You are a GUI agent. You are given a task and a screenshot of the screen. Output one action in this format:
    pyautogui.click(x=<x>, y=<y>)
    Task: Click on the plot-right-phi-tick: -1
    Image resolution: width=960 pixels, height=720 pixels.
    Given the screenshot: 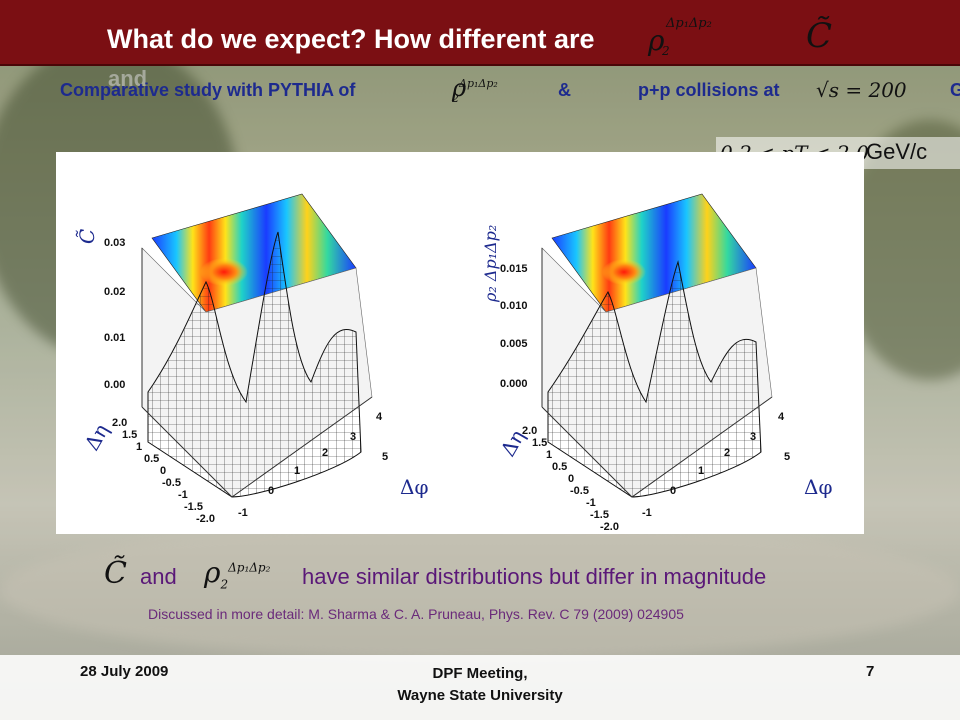 What is the action you would take?
    pyautogui.click(x=647, y=513)
    